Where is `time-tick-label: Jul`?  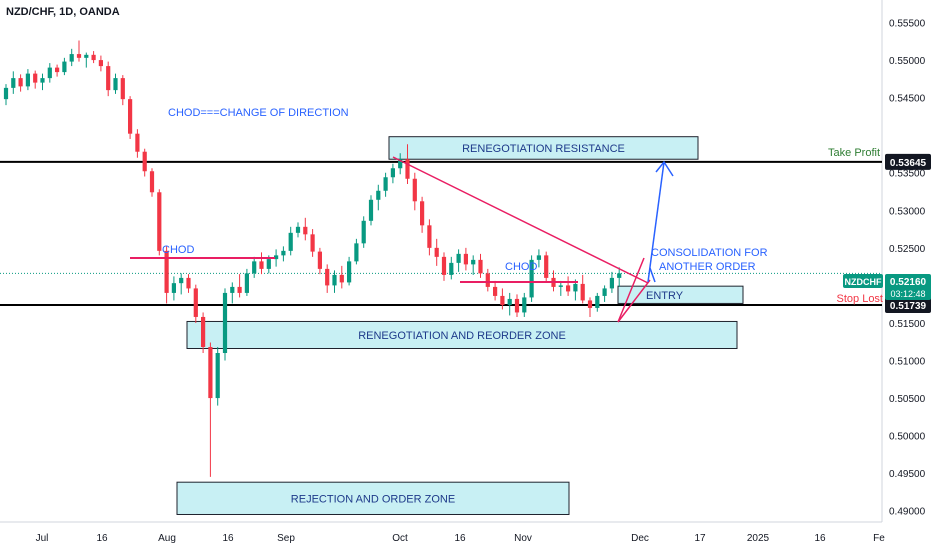
time-tick-label: Jul is located at coordinates (42, 538).